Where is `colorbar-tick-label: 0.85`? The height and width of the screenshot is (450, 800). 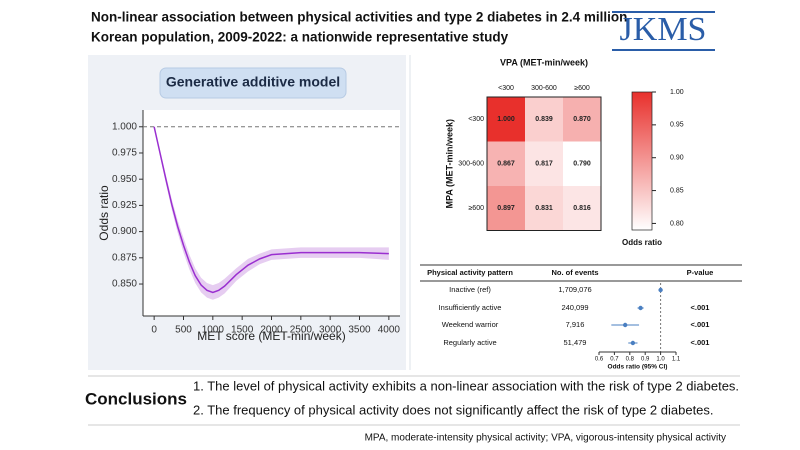 colorbar-tick-label: 0.85 is located at coordinates (677, 190).